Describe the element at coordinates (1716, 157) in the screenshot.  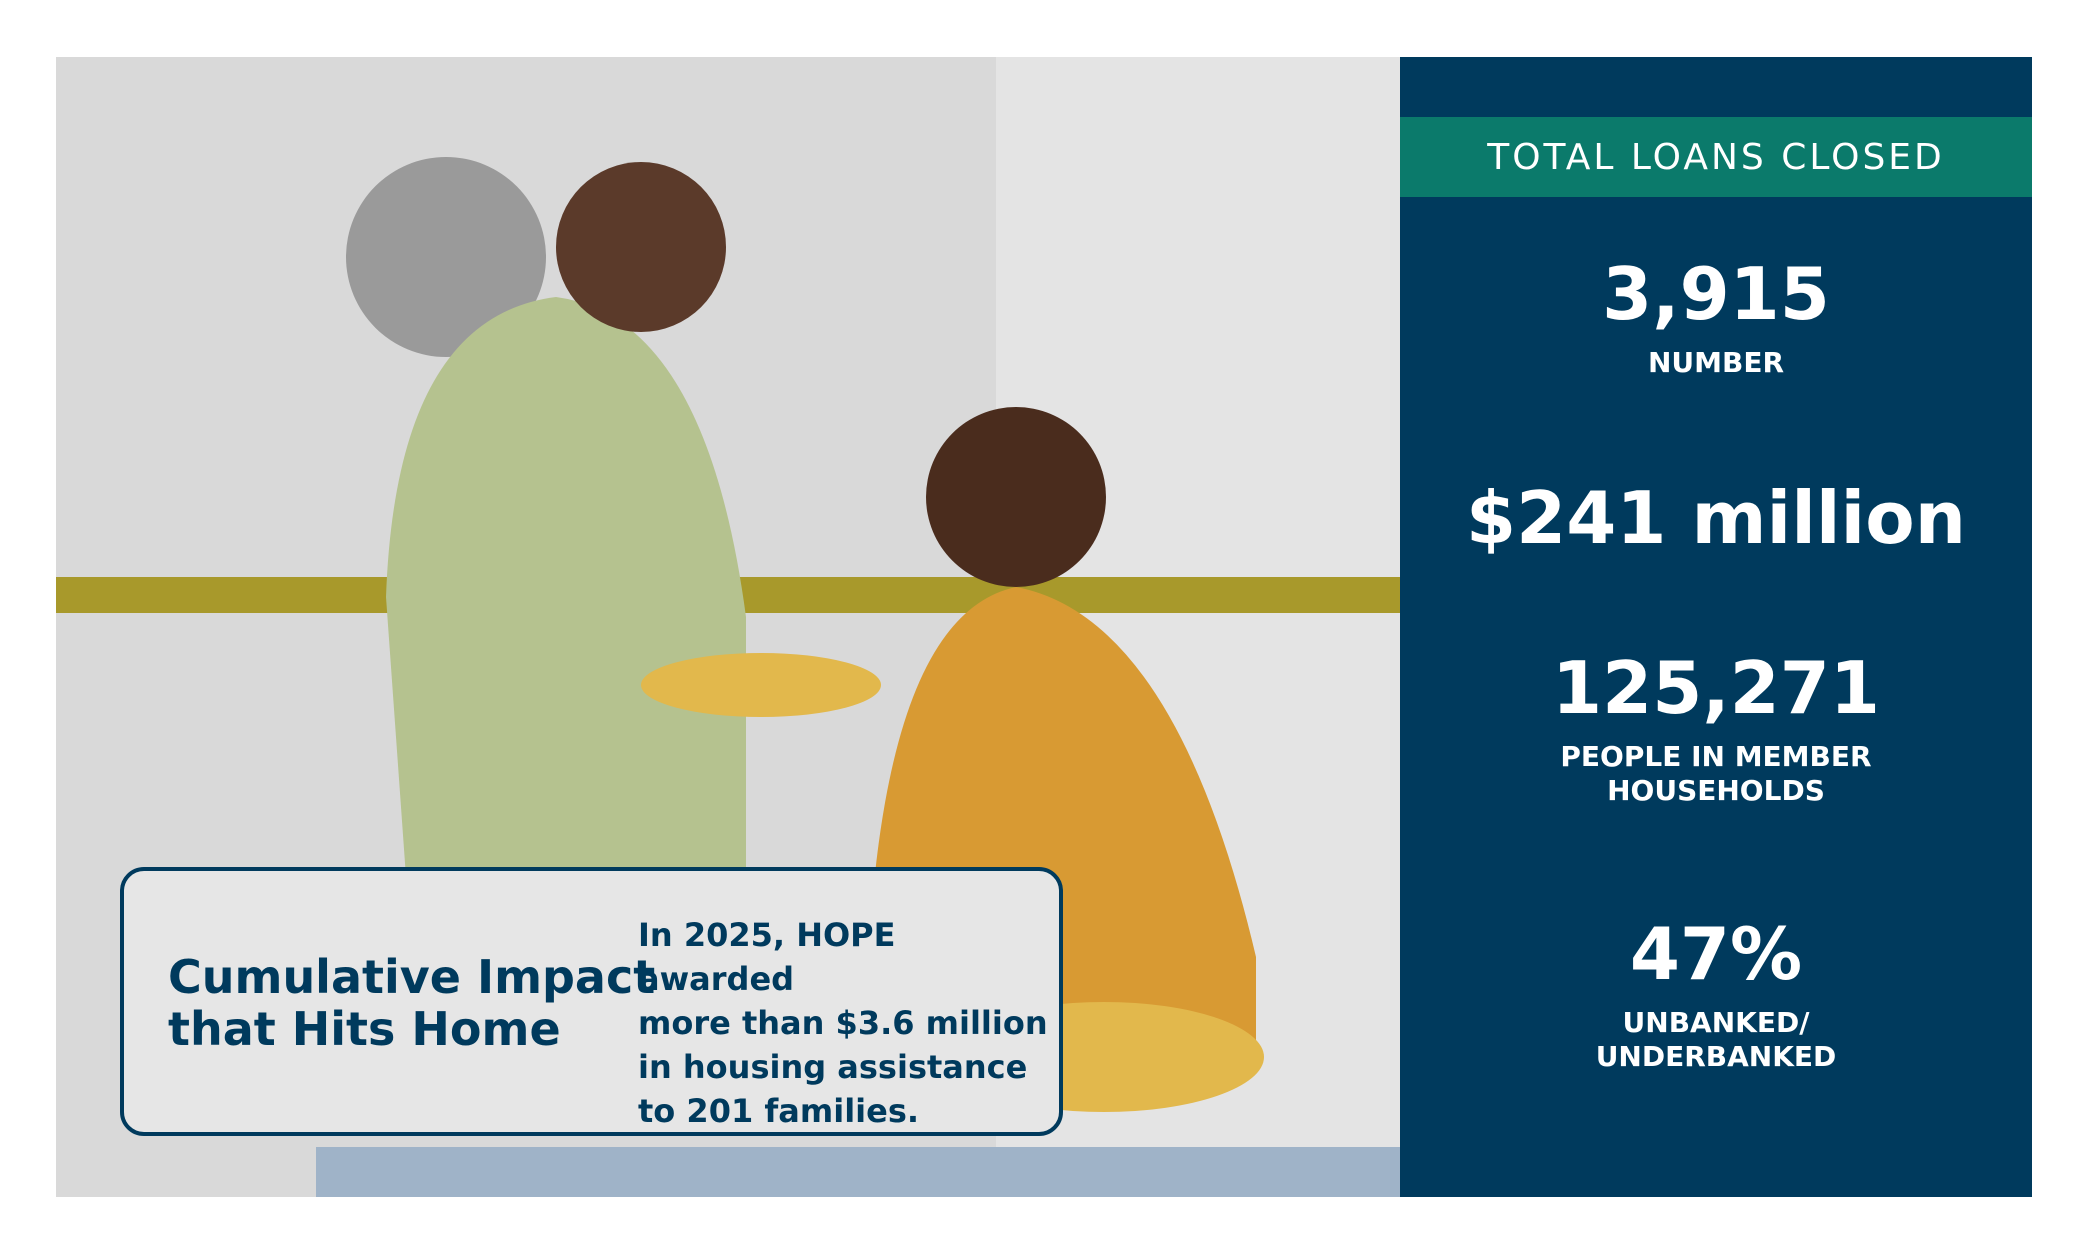
I see `panel-header: TOTAL LOANS CLOSED` at that location.